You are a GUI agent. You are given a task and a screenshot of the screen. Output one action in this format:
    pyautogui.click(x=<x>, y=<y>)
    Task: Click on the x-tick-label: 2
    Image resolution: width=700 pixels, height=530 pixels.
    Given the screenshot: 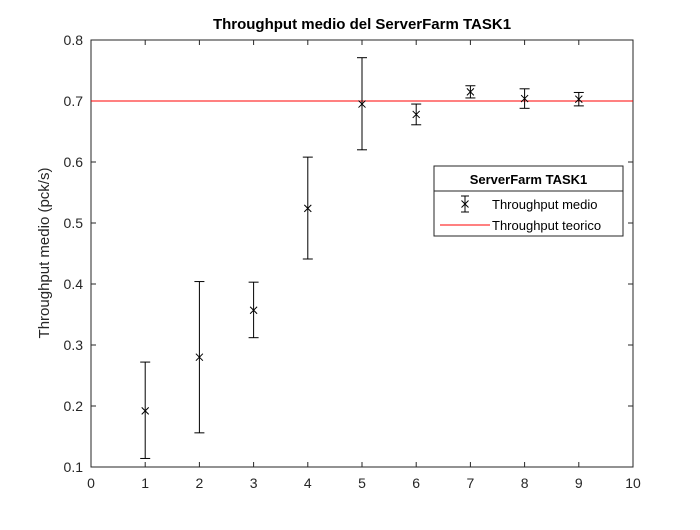 What is the action you would take?
    pyautogui.click(x=200, y=483)
    